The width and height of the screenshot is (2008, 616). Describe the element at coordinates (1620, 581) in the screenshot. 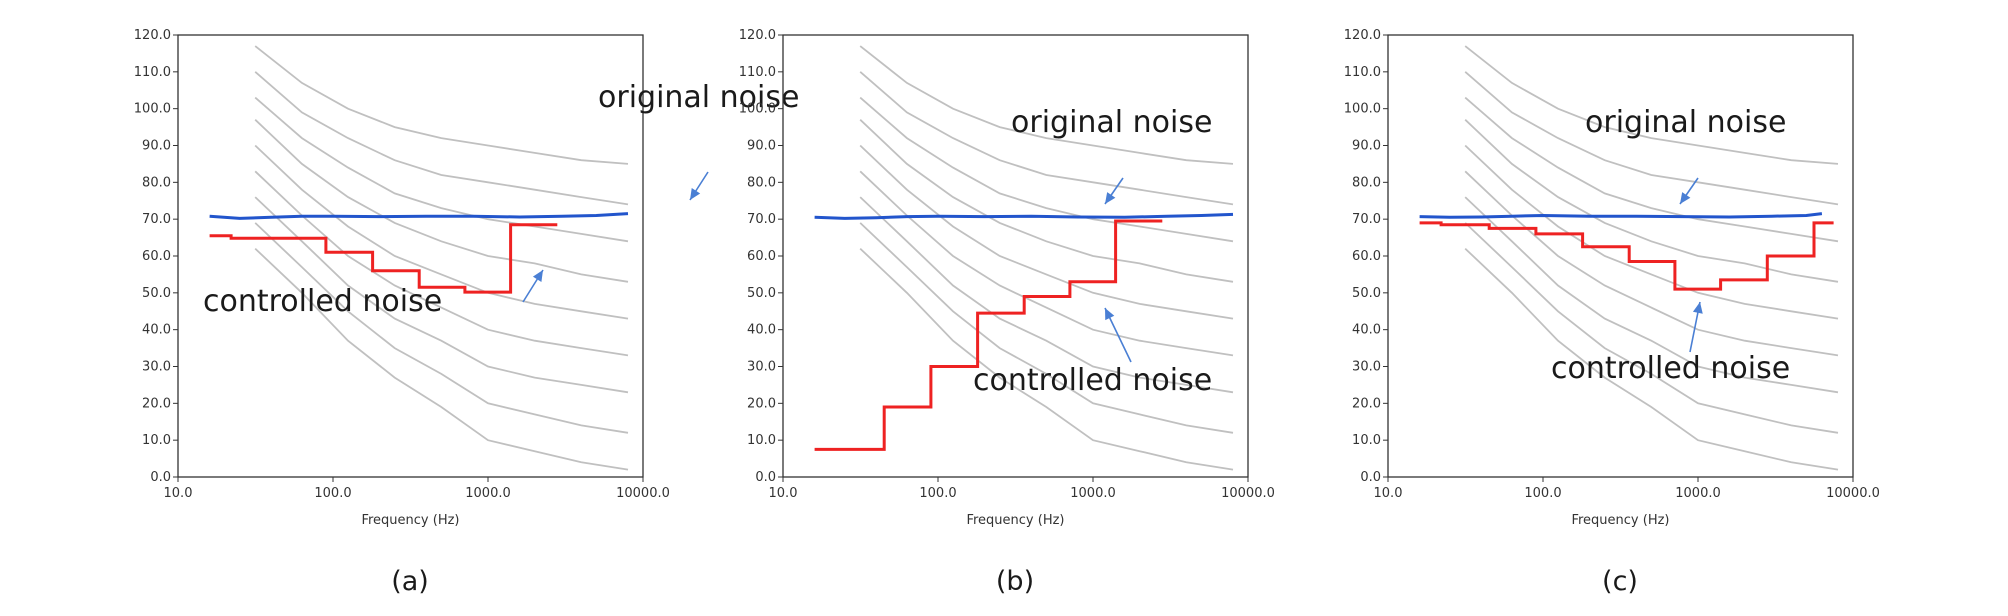

I see `panel-caption: (c)` at that location.